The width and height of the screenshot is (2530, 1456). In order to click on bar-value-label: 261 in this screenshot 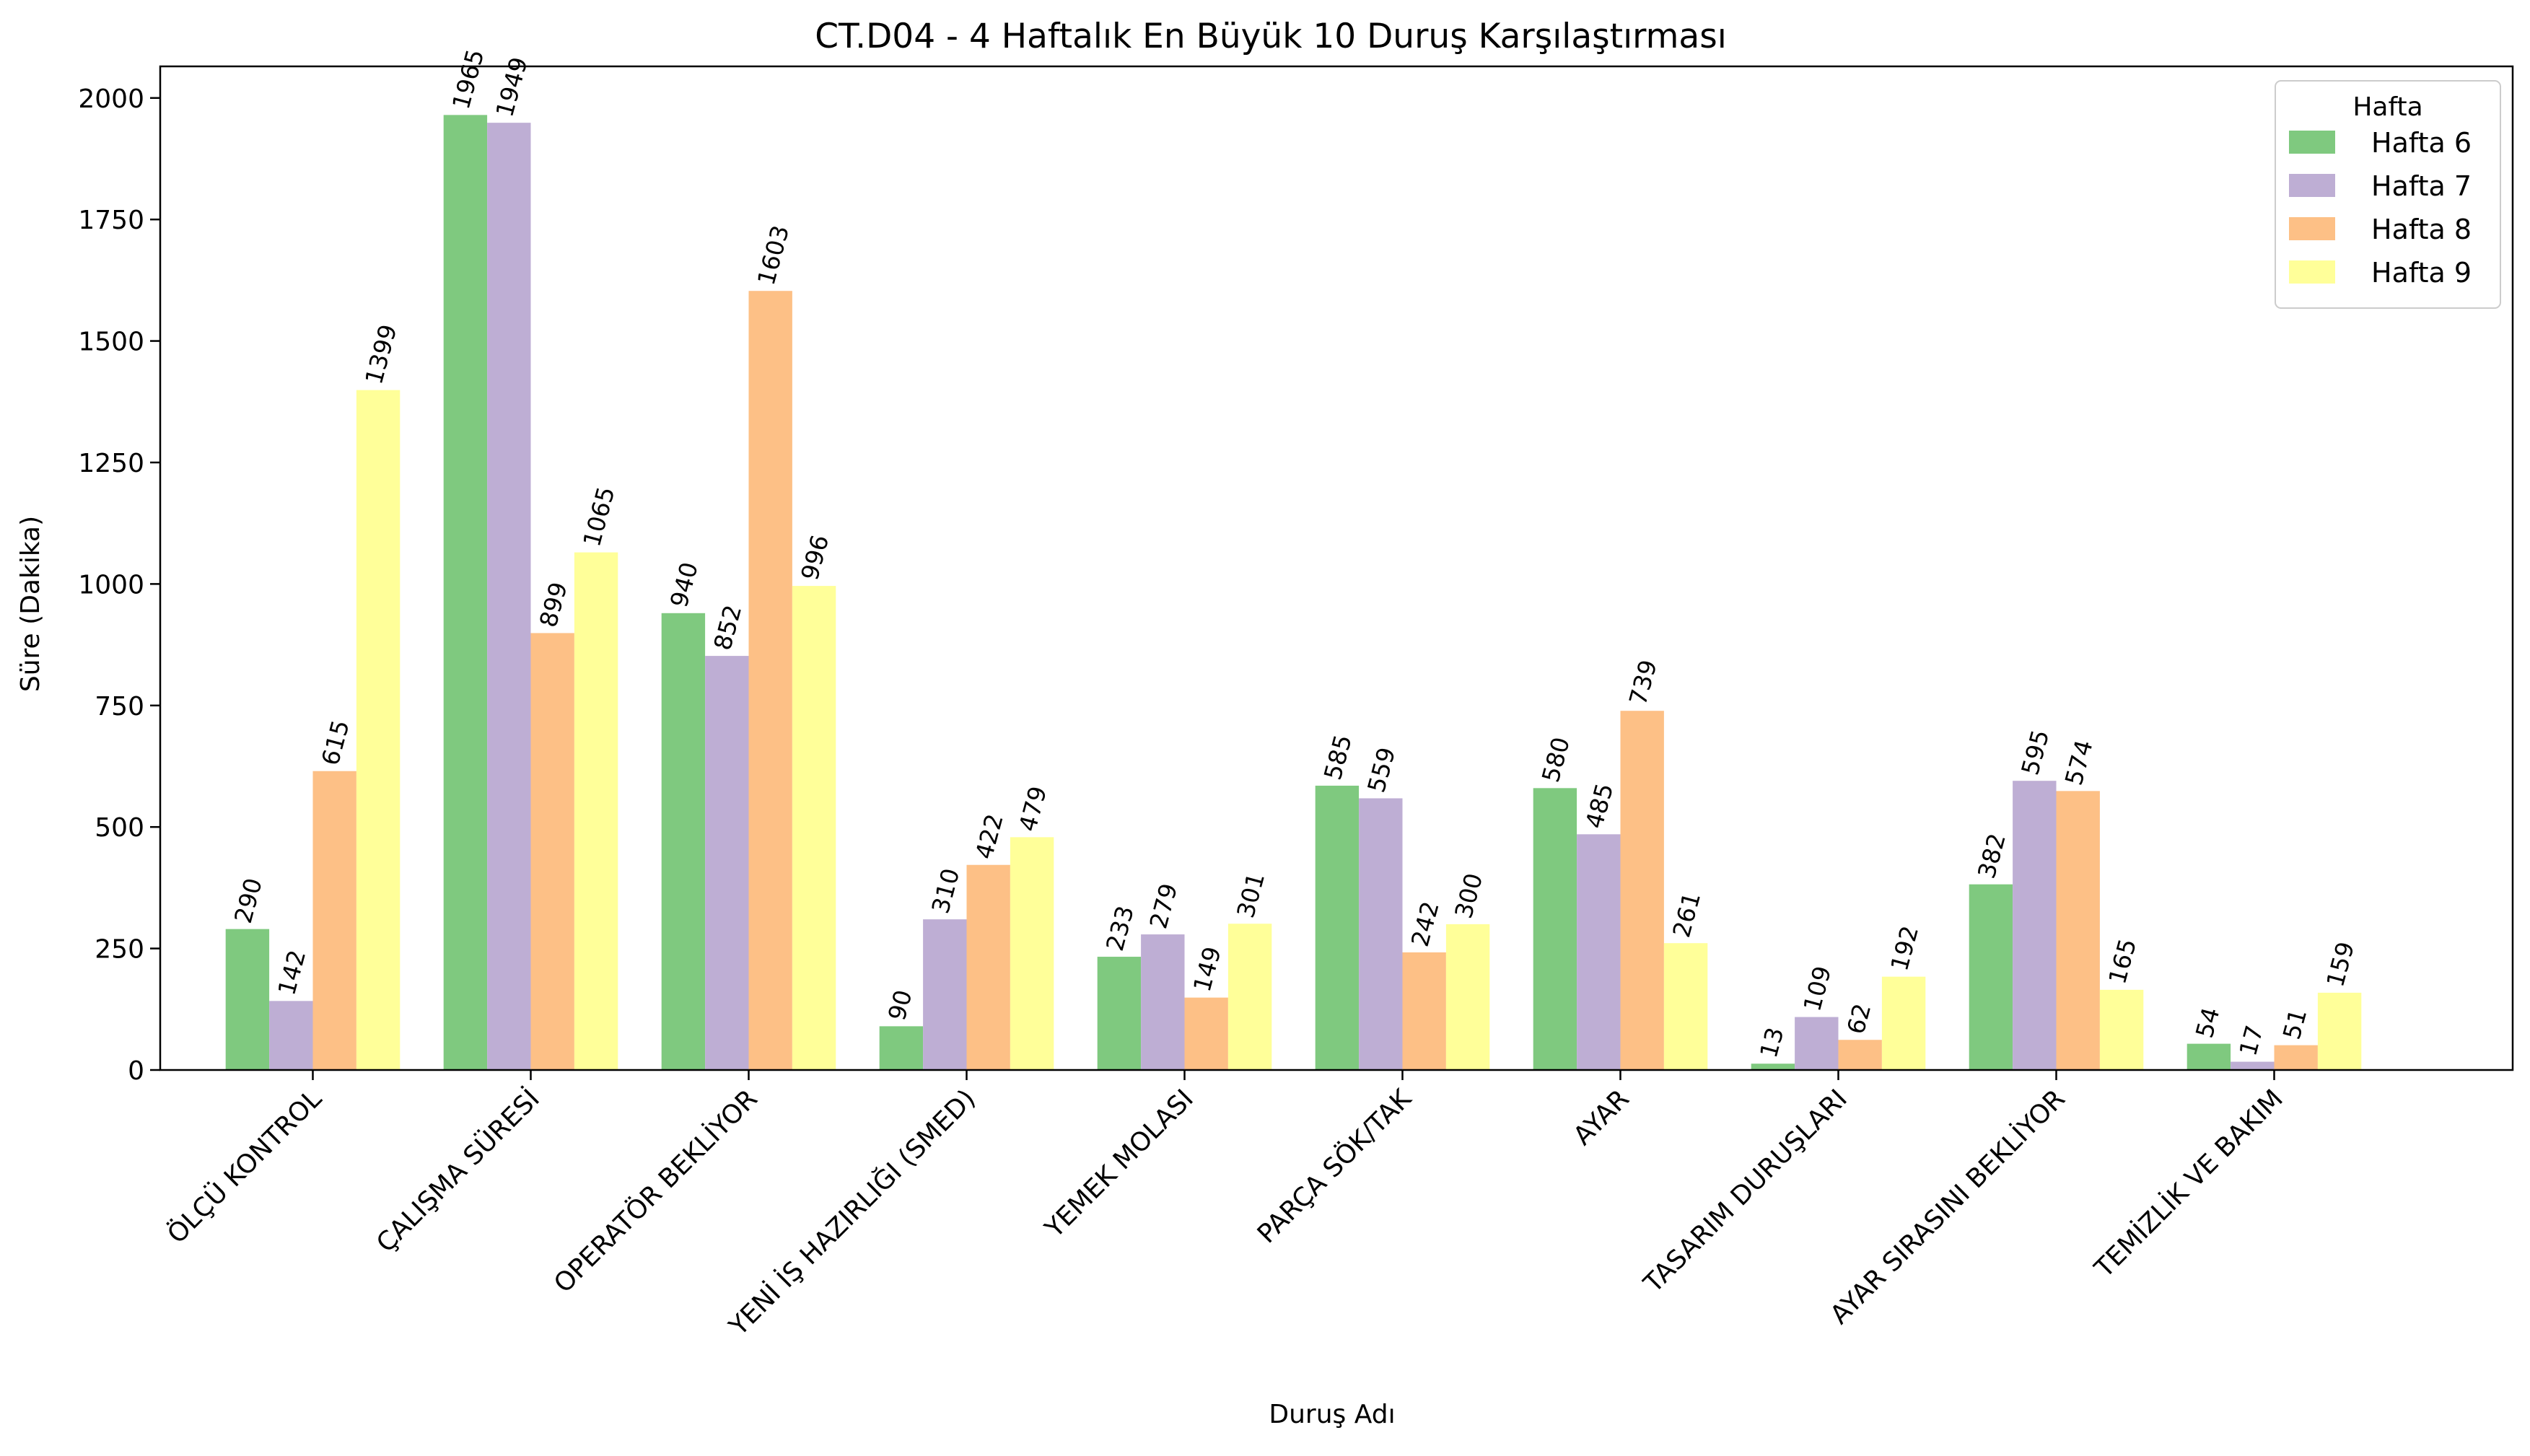, I will do `click(1687, 914)`.